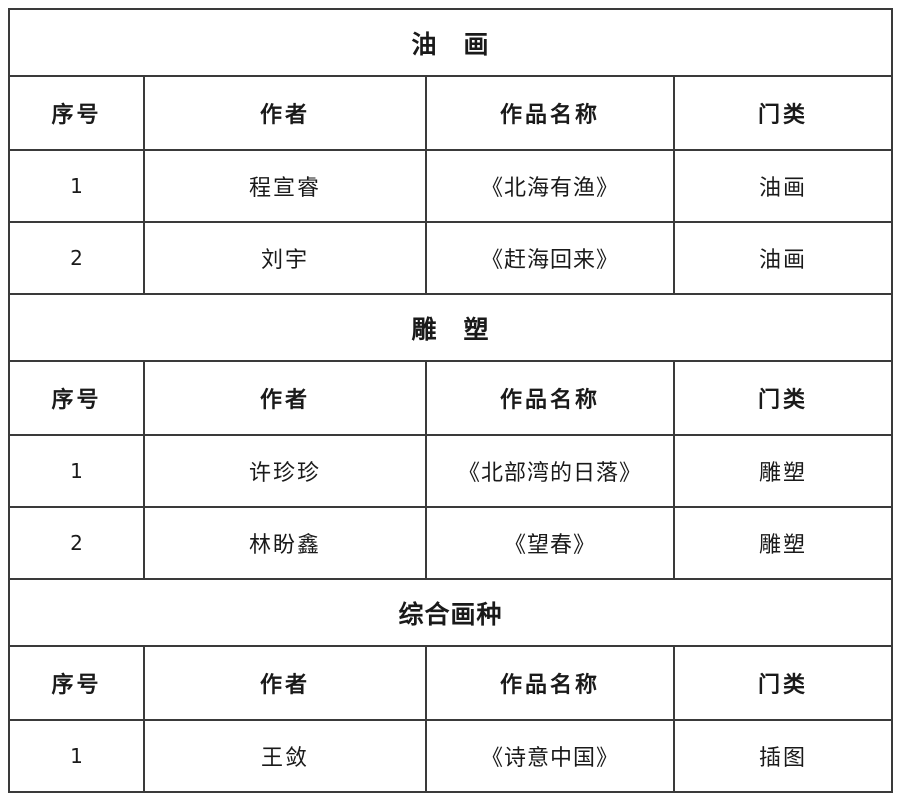  I want to click on section-title-row-oil-painting: 油 画, so click(450, 42).